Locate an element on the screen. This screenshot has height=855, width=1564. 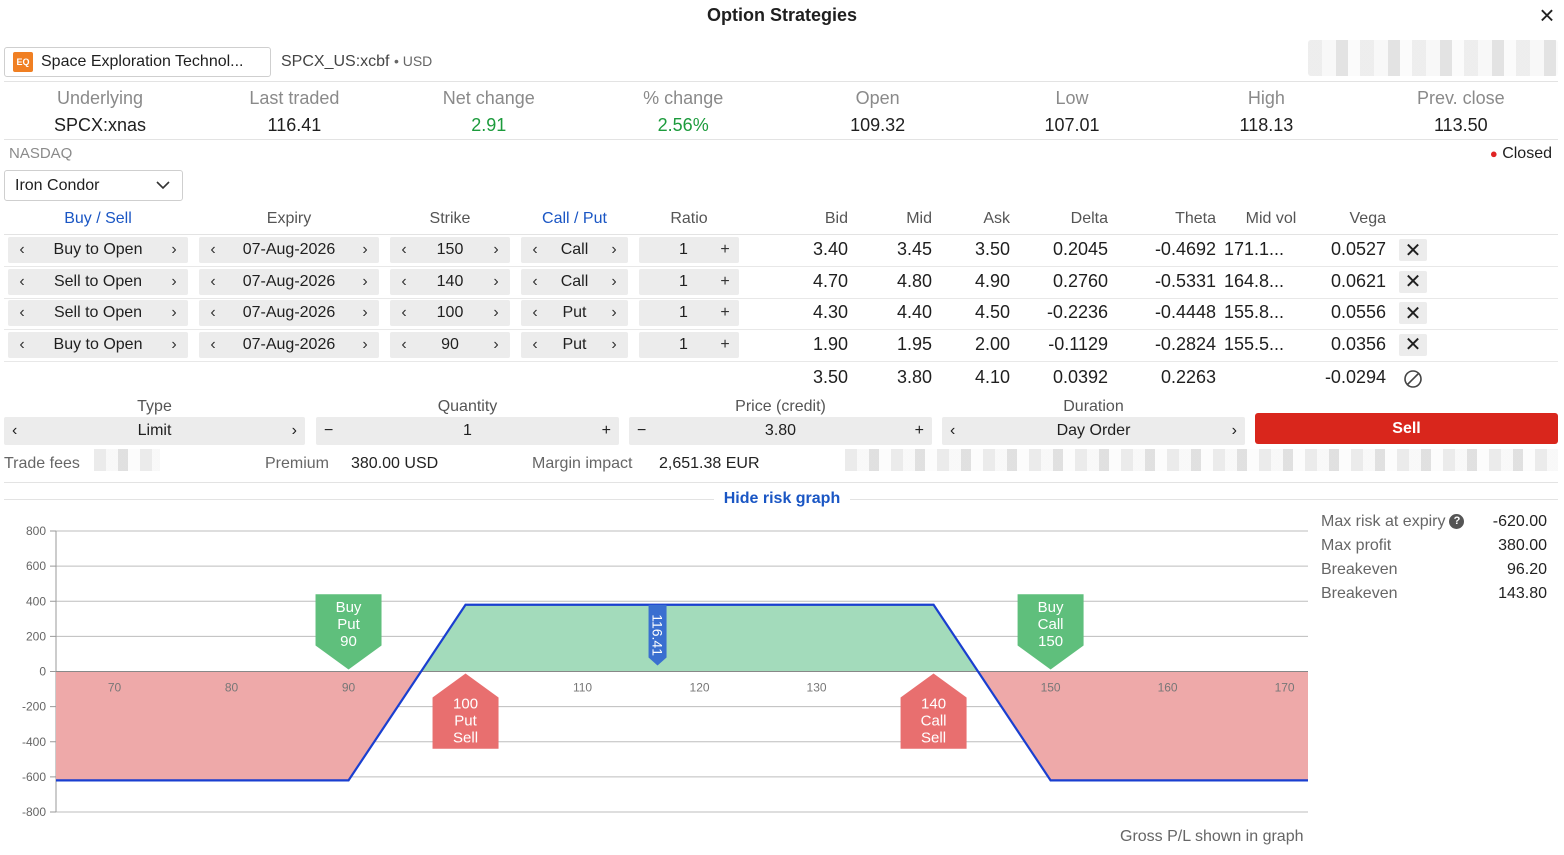
close-icon: × is located at coordinates (1547, 15).